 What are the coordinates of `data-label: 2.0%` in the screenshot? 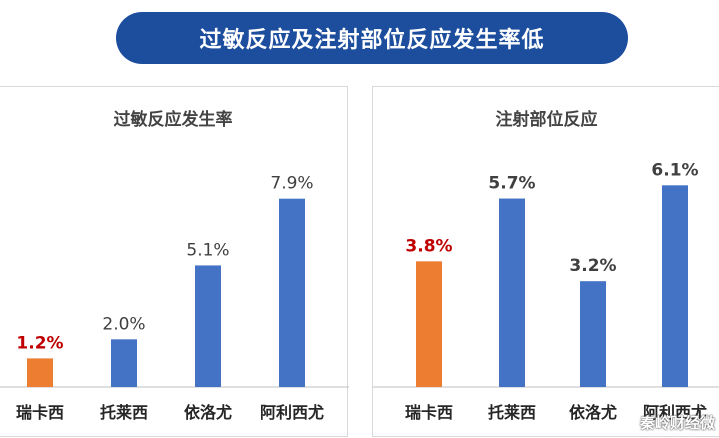 It's located at (123, 324).